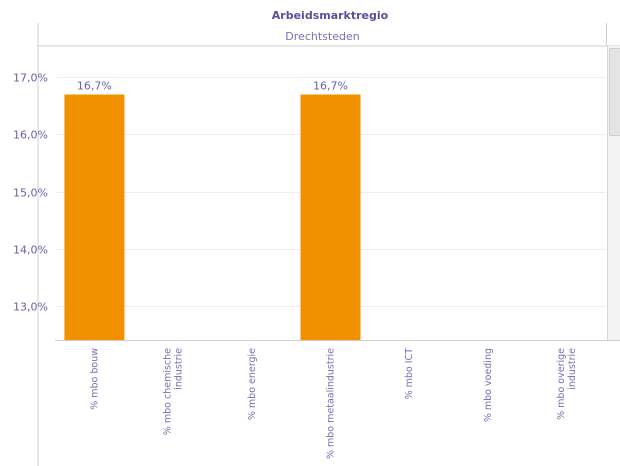  I want to click on x-category-label: % mbo voeding, so click(488, 385).